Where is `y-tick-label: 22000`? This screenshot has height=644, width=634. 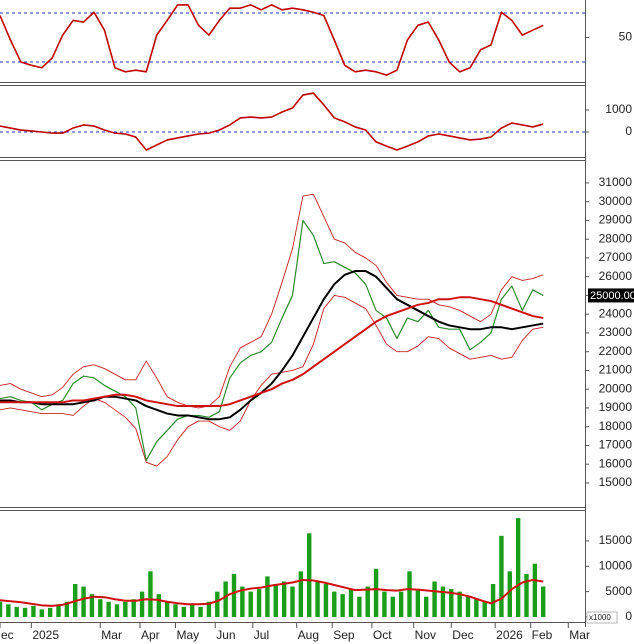 y-tick-label: 22000 is located at coordinates (616, 351).